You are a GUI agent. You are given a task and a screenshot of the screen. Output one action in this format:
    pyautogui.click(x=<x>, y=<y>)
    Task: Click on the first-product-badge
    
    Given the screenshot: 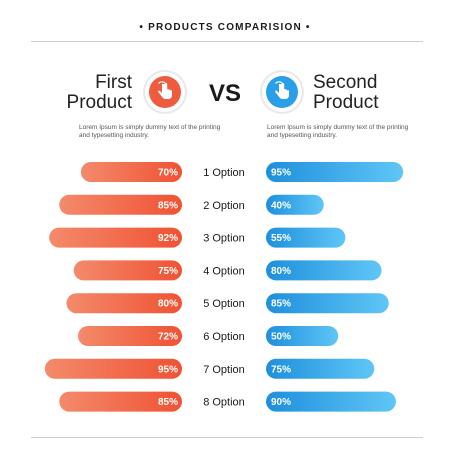 What is the action you would take?
    pyautogui.click(x=165, y=92)
    